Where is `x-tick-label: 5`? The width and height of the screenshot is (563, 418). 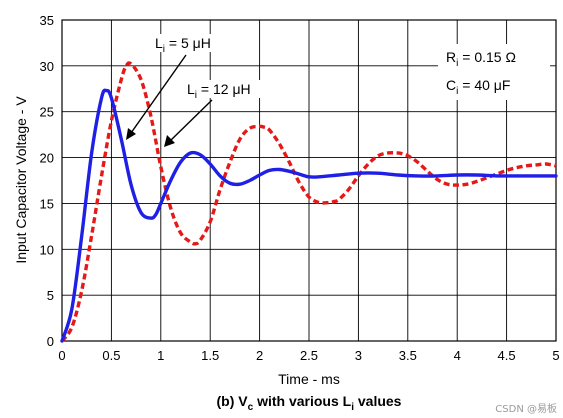
x-tick-label: 5 is located at coordinates (555, 355).